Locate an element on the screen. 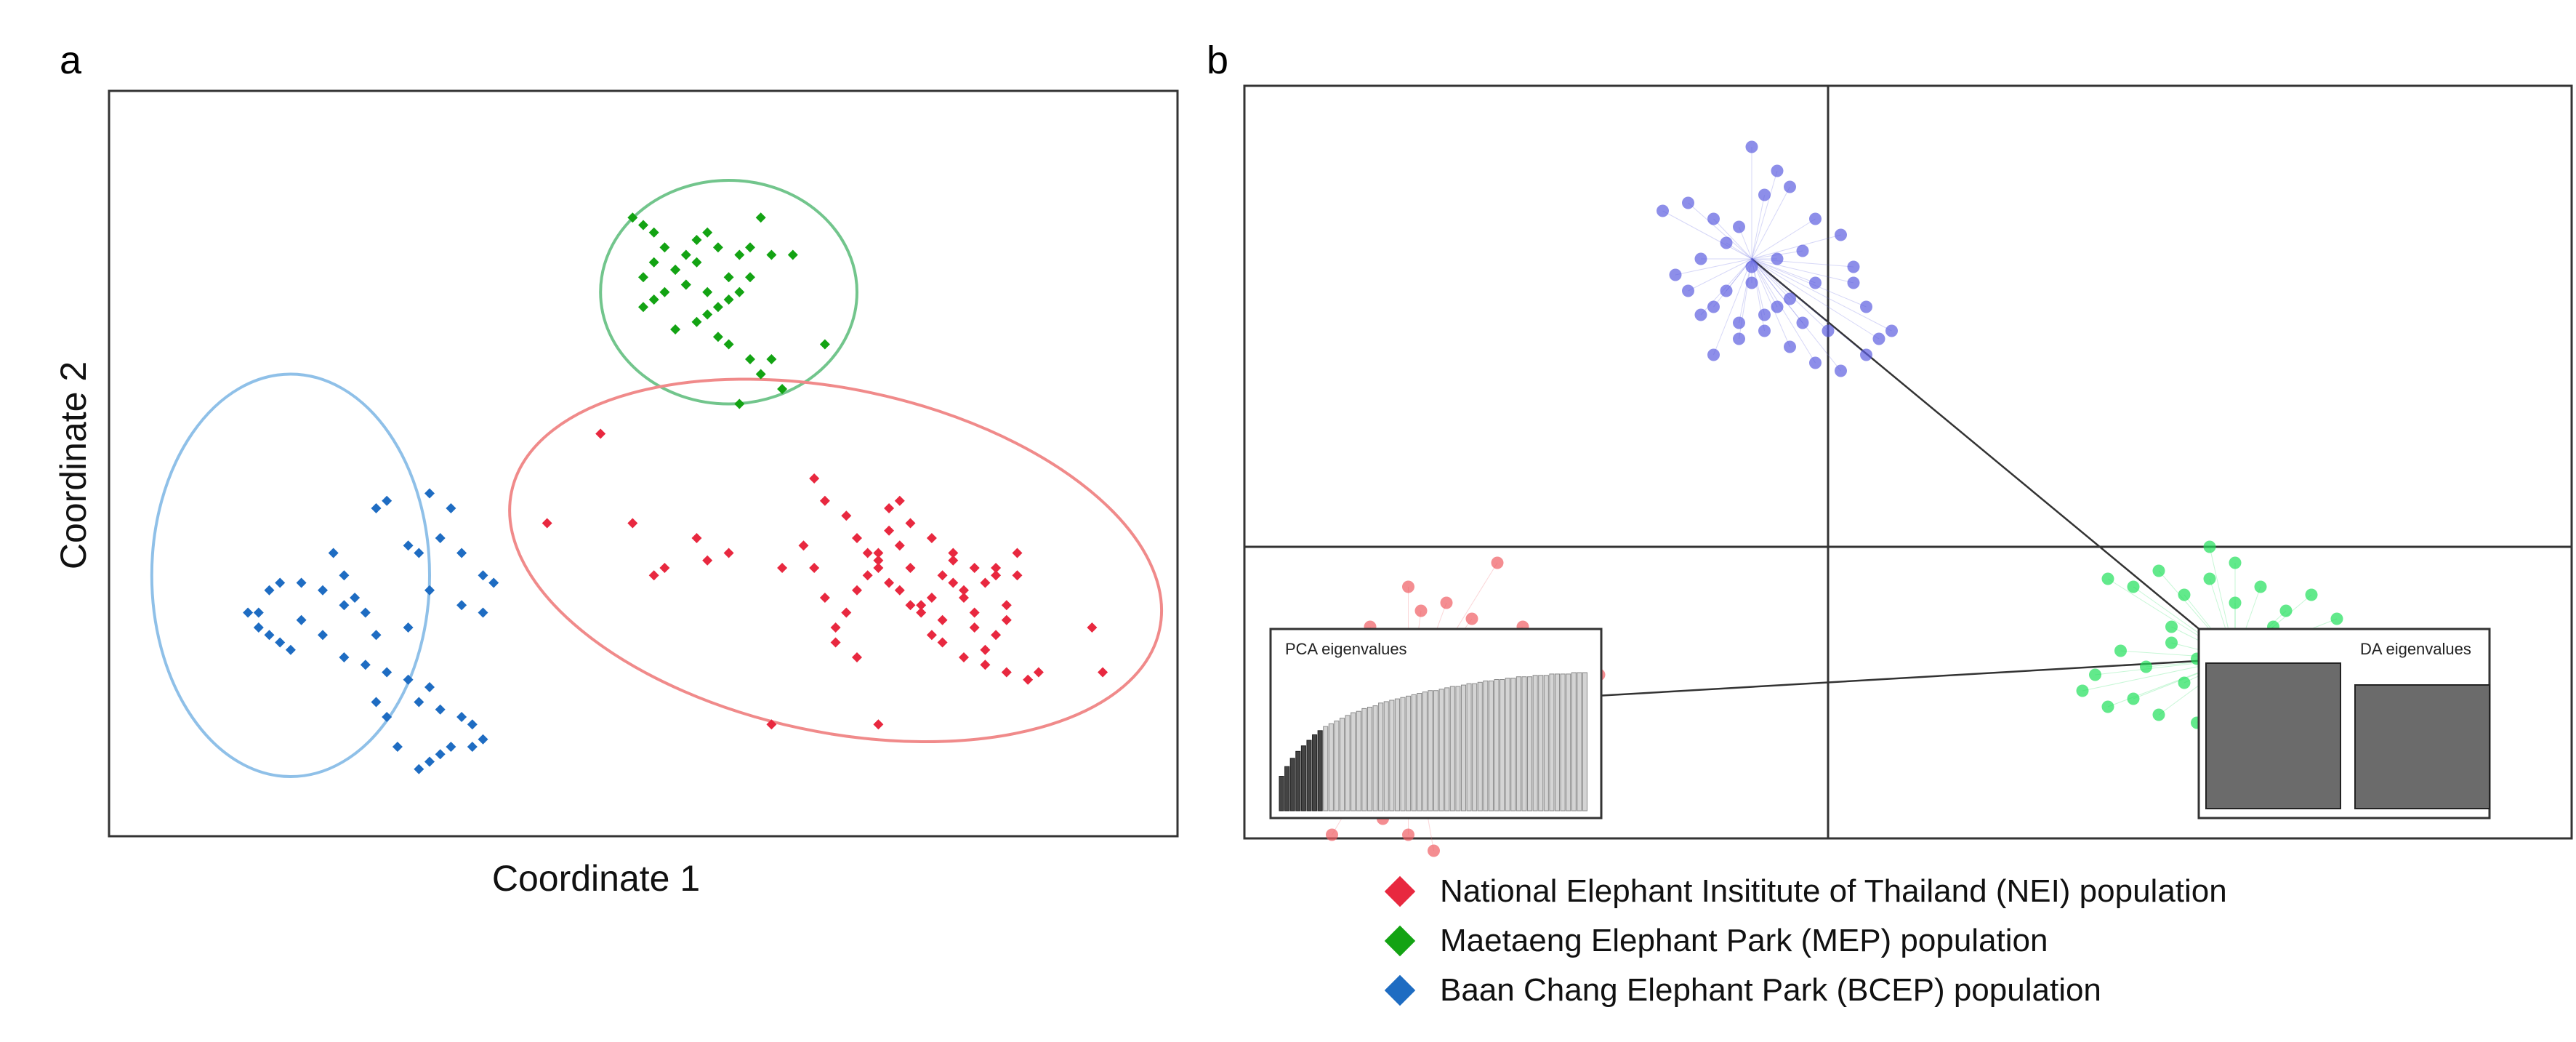  da-inset-title: DA eigenvalues is located at coordinates (2415, 649).